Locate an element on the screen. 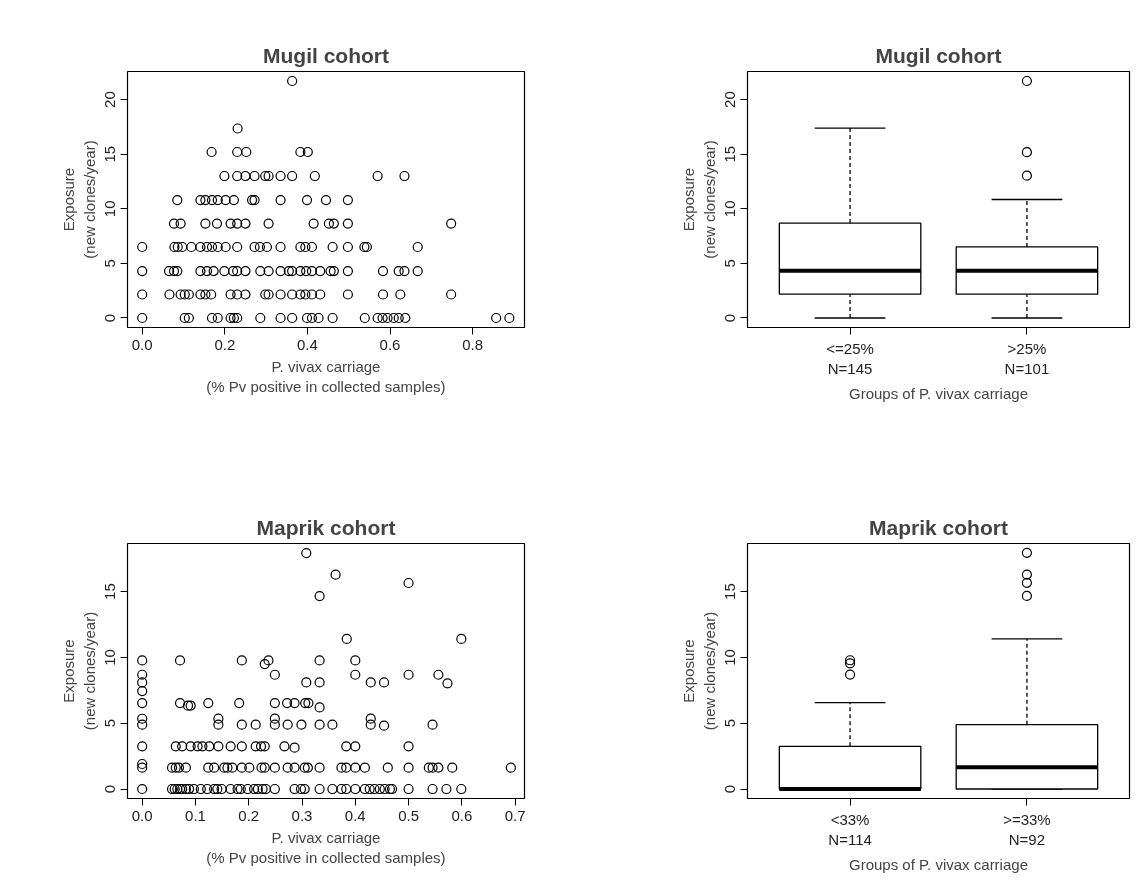 The width and height of the screenshot is (1138, 892). x-tick-label: <=25% N=145 is located at coordinates (850, 358).